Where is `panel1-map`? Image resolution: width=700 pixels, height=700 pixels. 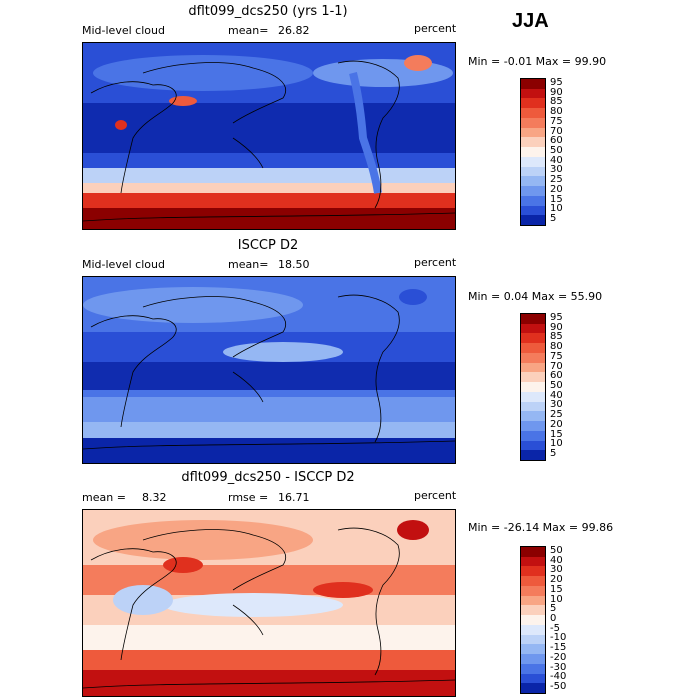 panel1-map is located at coordinates (269, 136).